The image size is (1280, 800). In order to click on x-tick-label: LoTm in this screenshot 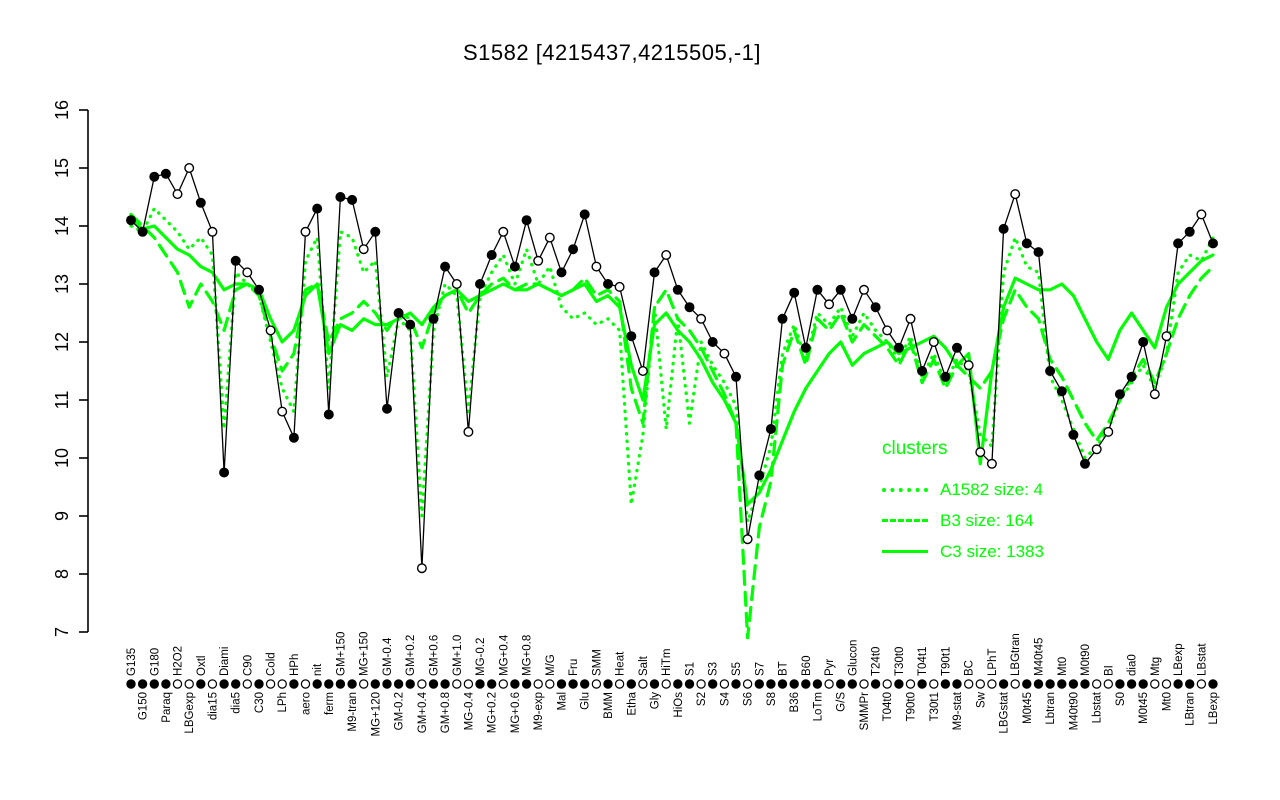, I will do `click(818, 706)`.